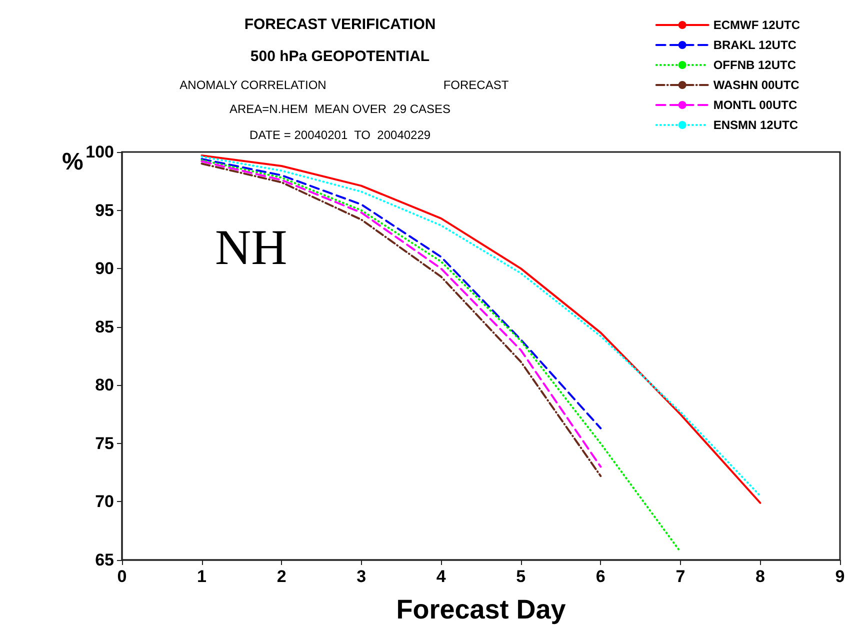  Describe the element at coordinates (253, 85) in the screenshot. I see `text: ANOMALY CORRELATION` at that location.